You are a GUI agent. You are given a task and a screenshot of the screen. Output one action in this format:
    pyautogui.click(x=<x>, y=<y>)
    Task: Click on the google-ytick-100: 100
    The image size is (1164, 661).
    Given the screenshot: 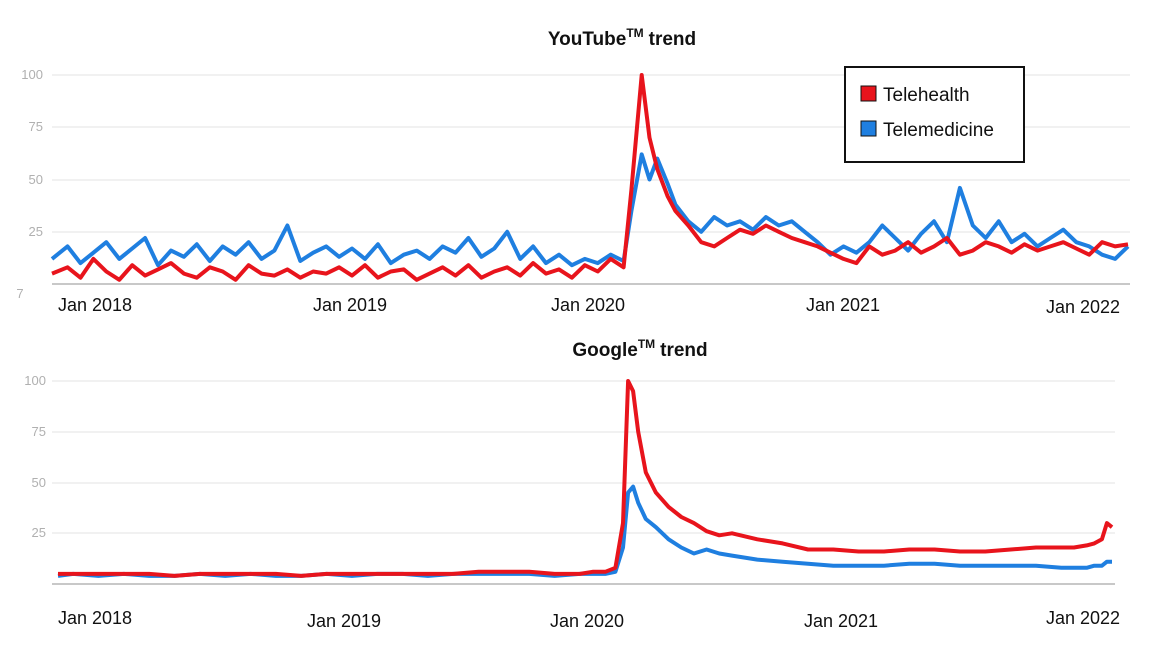 What is the action you would take?
    pyautogui.click(x=35, y=380)
    